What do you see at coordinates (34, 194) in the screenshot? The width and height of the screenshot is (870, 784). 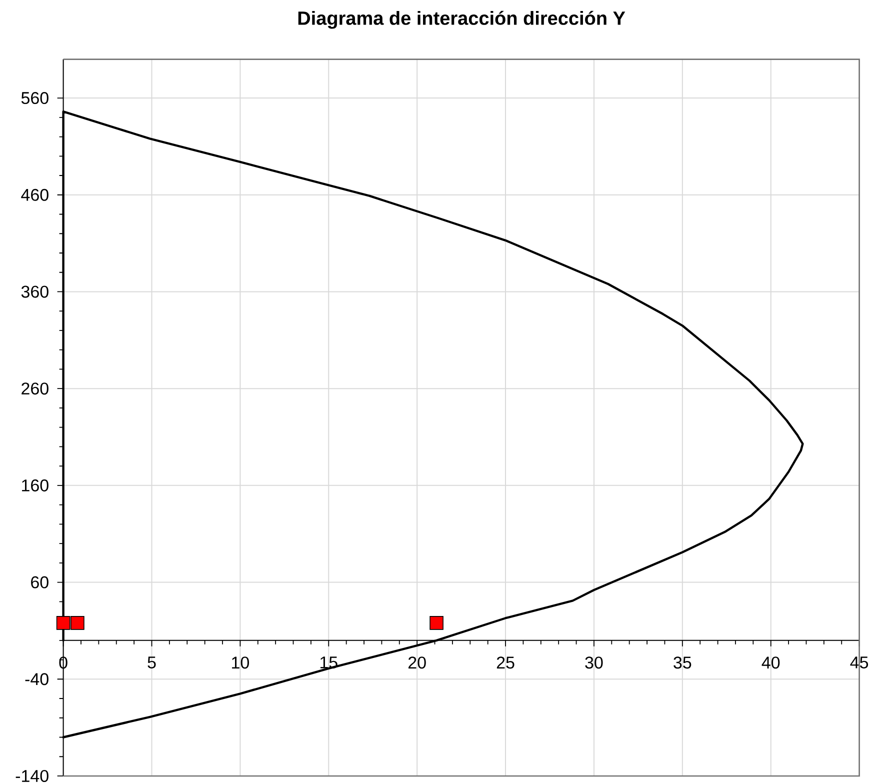 I see `y-tick-label: 460` at bounding box center [34, 194].